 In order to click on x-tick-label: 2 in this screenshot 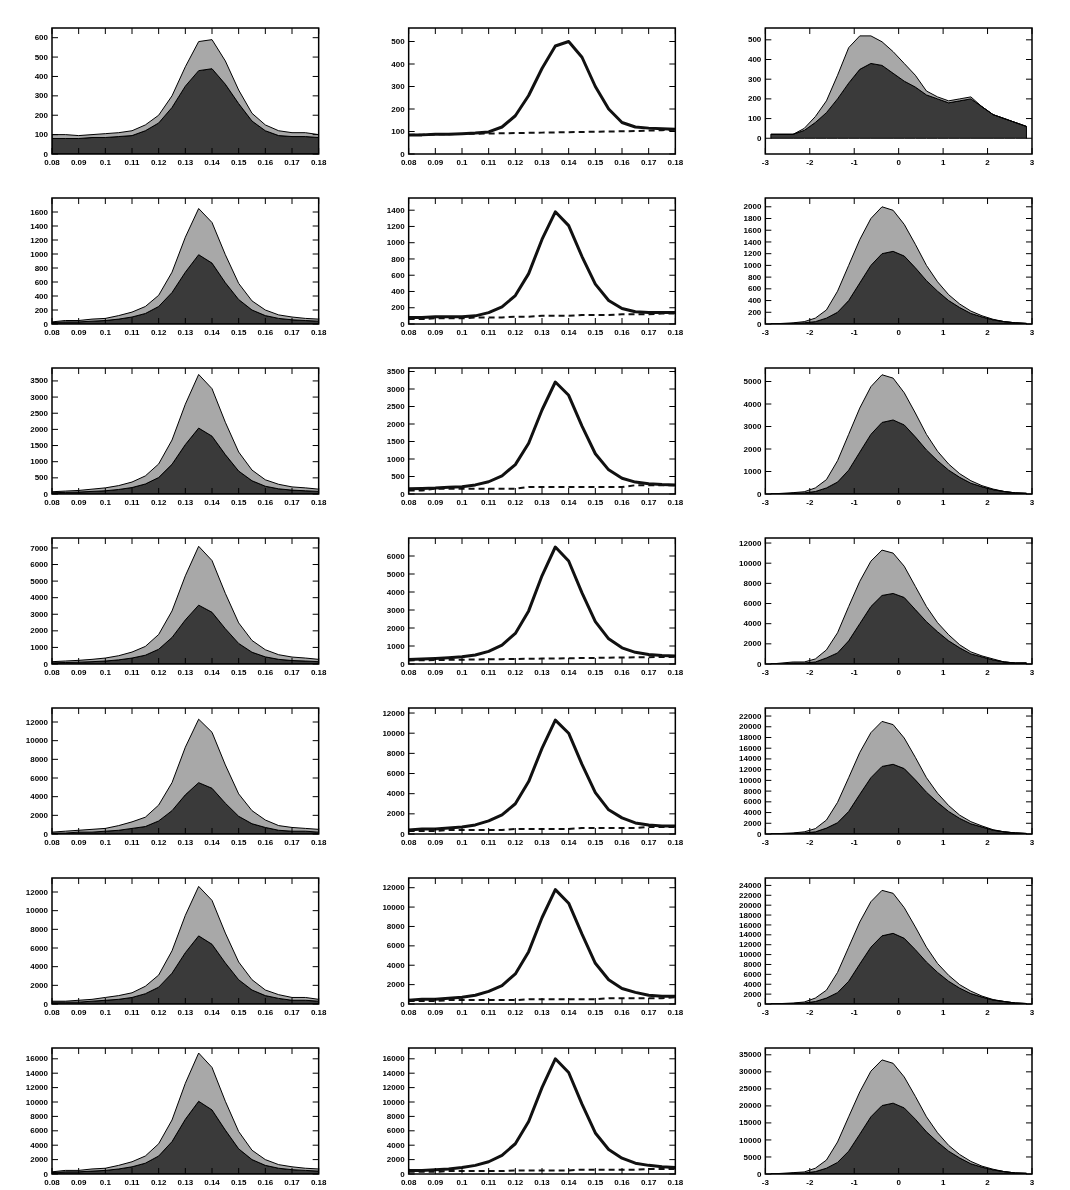, I will do `click(988, 332)`.